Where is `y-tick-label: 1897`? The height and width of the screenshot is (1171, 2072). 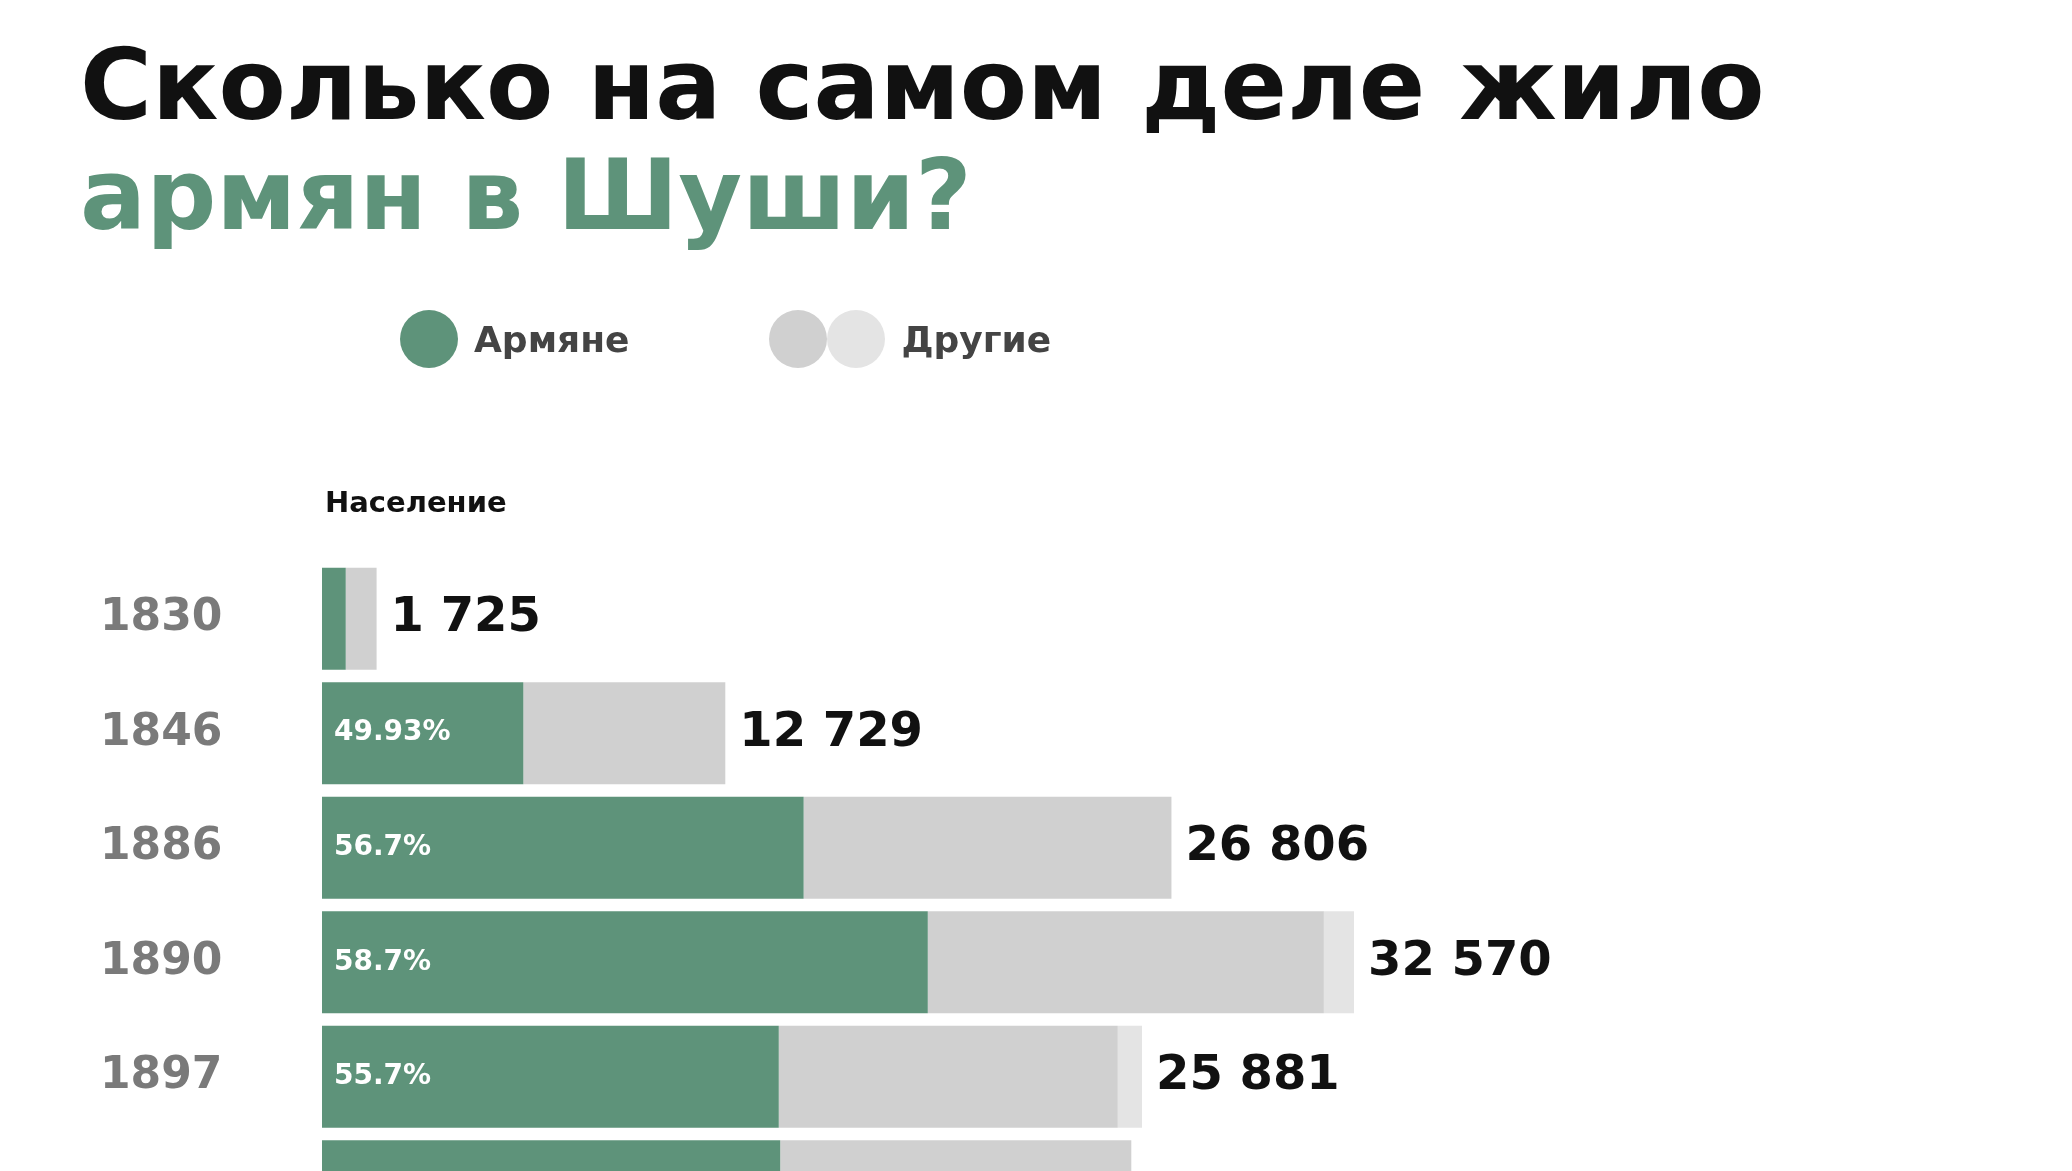
y-tick-label: 1897 is located at coordinates (161, 1073).